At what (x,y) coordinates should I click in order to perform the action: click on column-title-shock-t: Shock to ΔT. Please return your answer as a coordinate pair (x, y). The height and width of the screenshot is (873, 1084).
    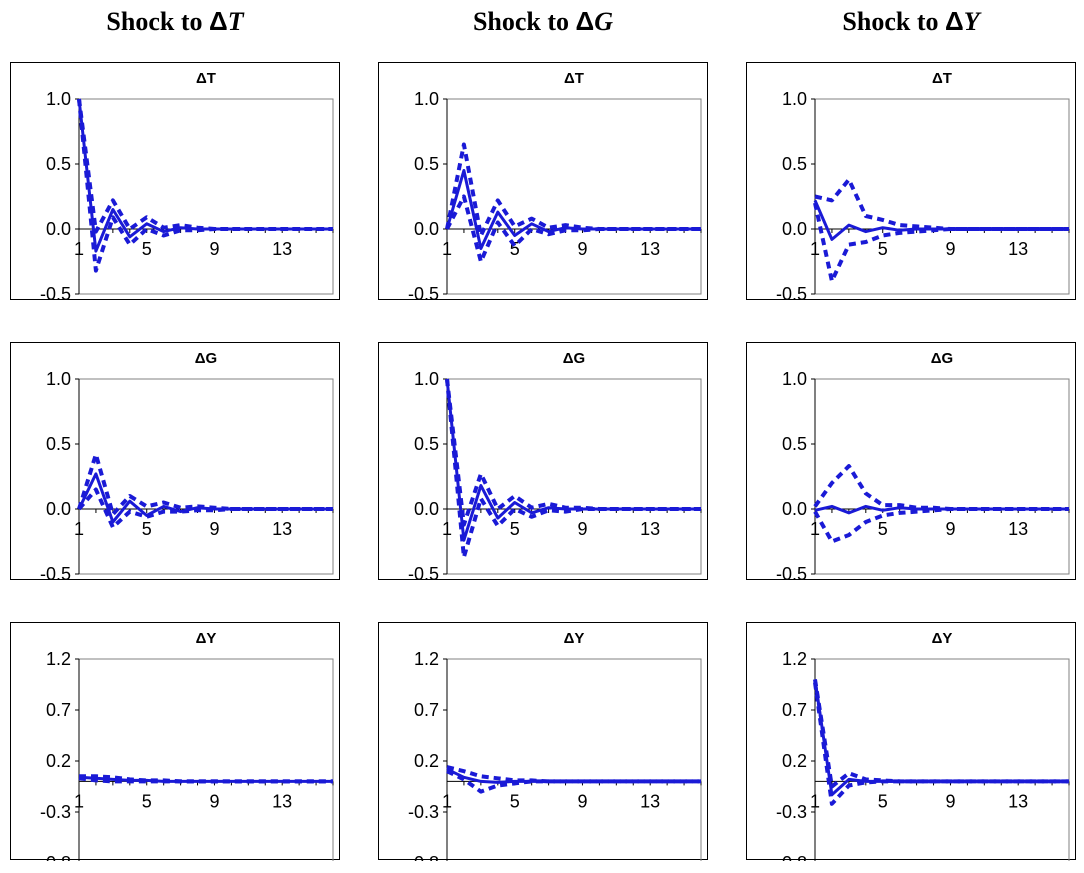
    Looking at the image, I should click on (175, 21).